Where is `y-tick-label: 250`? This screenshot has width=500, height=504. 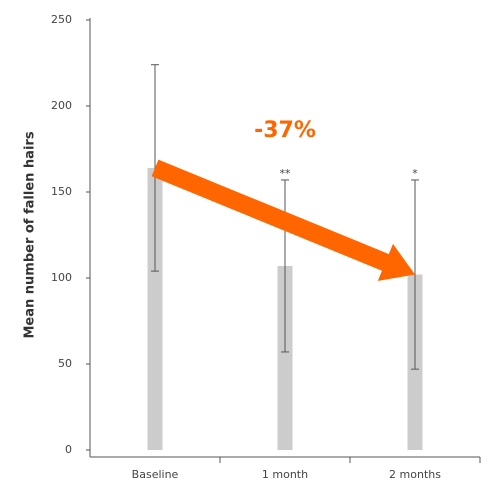
y-tick-label: 250 is located at coordinates (61, 19).